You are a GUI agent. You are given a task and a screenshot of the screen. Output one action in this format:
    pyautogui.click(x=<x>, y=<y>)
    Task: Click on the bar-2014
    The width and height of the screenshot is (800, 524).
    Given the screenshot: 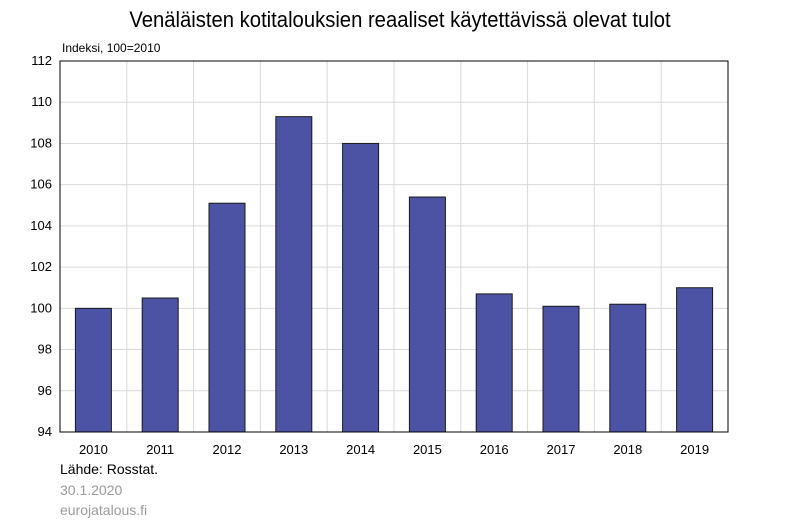 What is the action you would take?
    pyautogui.click(x=361, y=287)
    